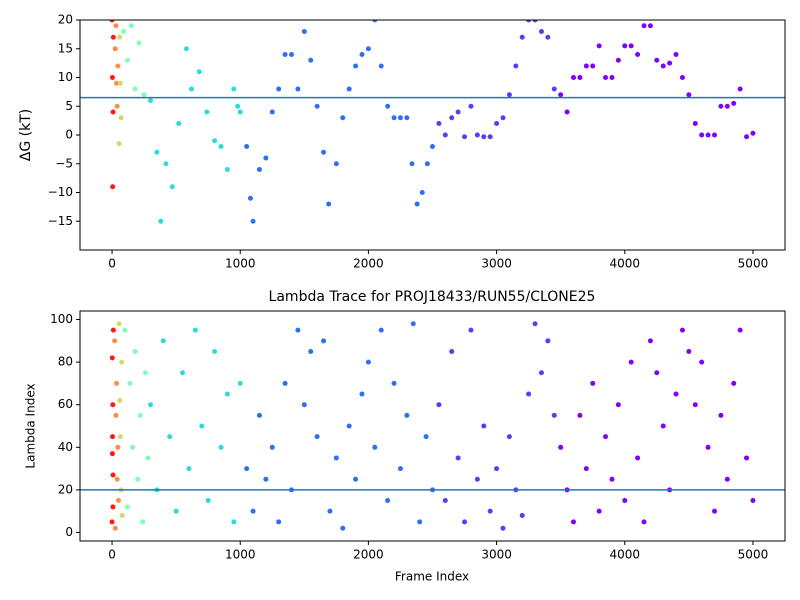 Image resolution: width=800 pixels, height=600 pixels. I want to click on y-tick-label: 15, so click(65, 48).